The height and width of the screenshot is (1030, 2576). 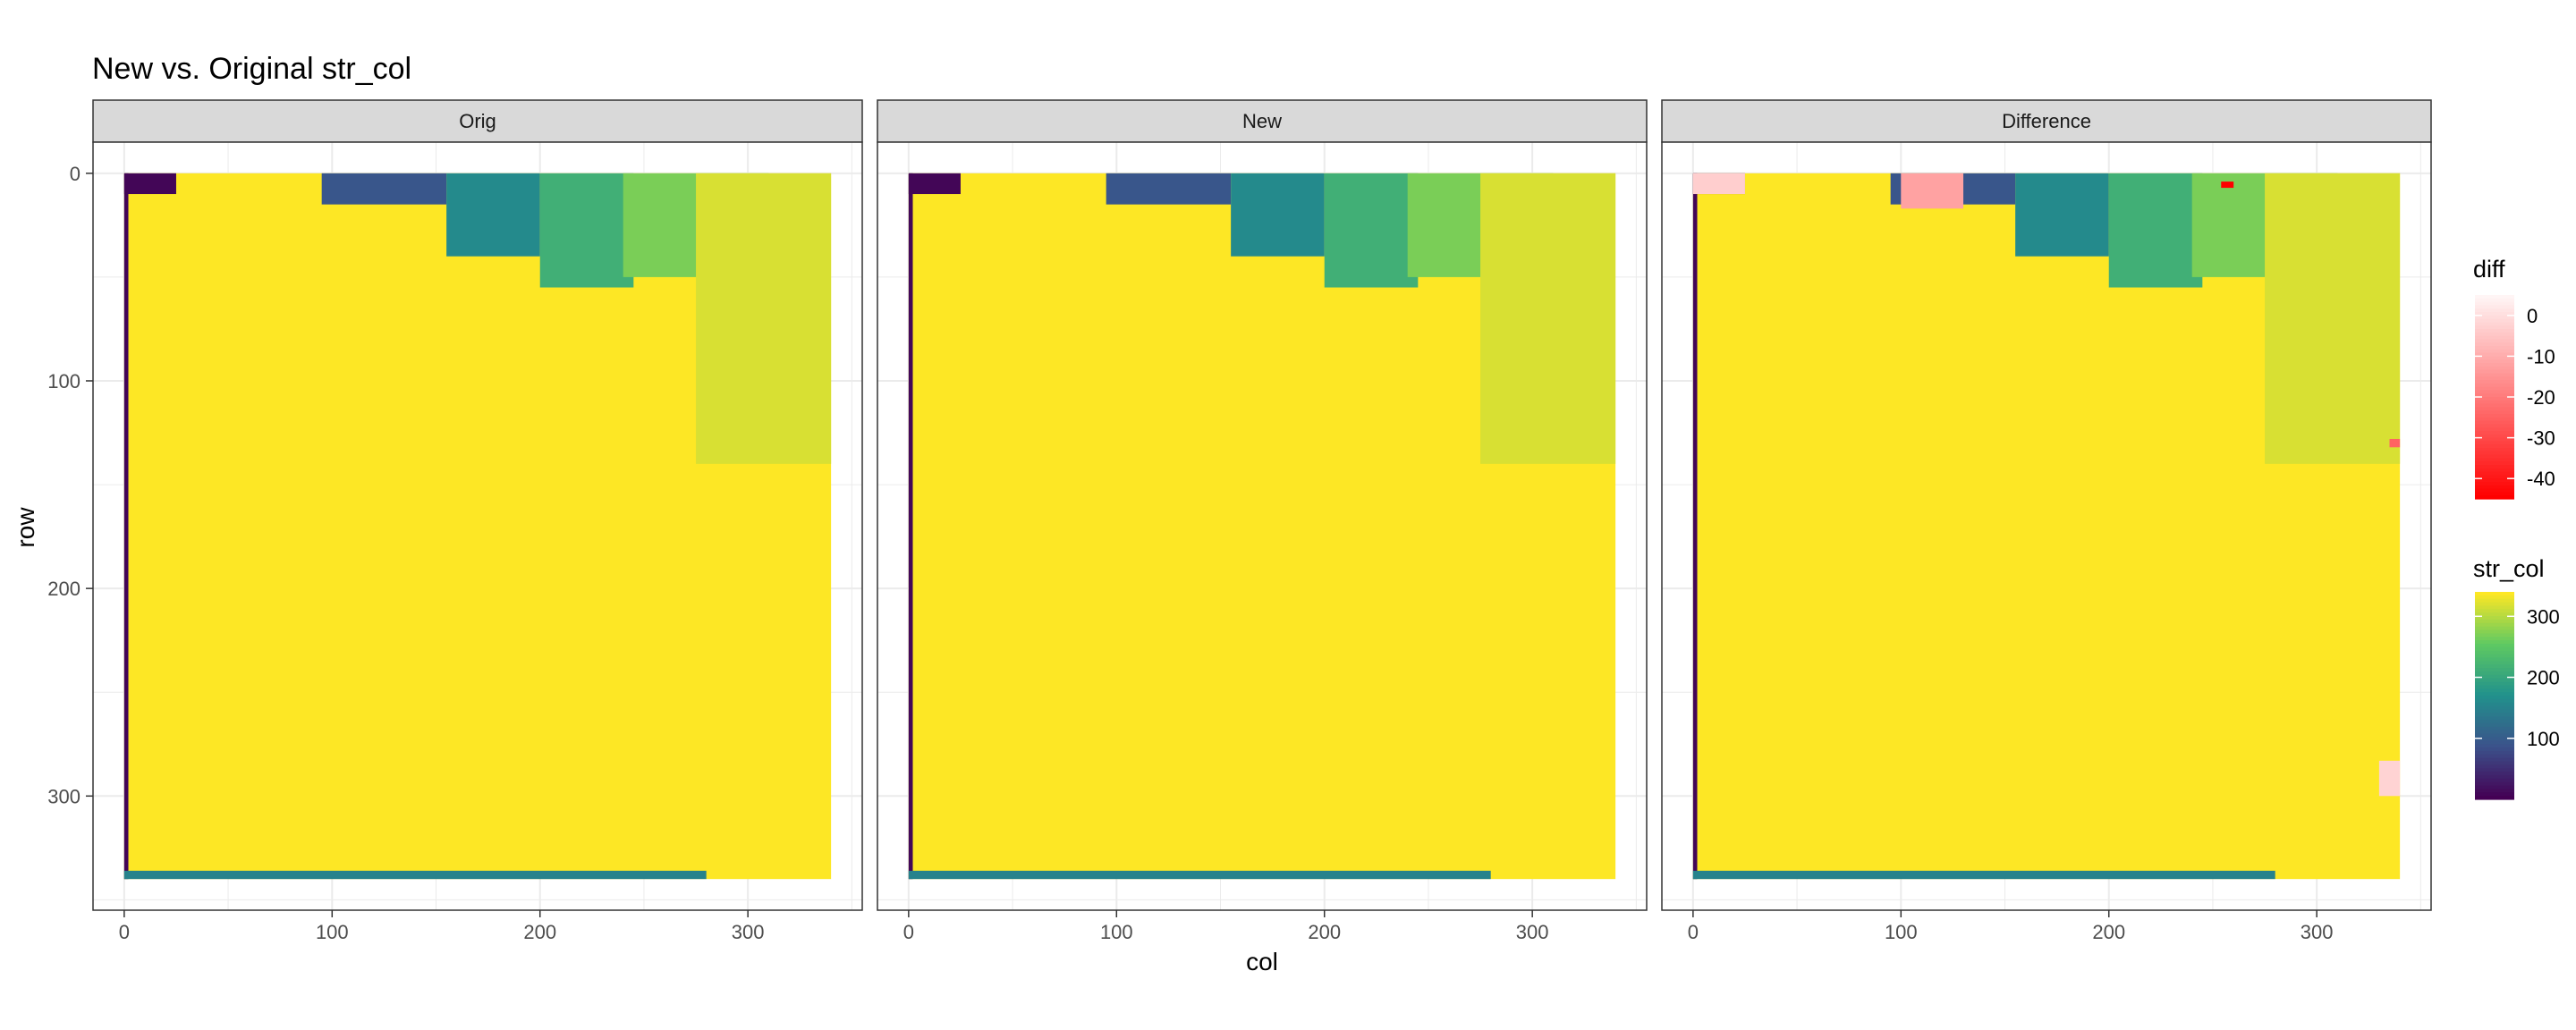 I want to click on x-tick-label: 0, so click(x=908, y=932).